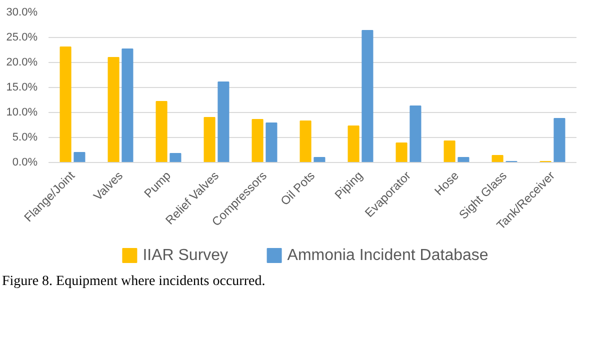  What do you see at coordinates (185, 255) in the screenshot?
I see `legend-label: IIAR Survey` at bounding box center [185, 255].